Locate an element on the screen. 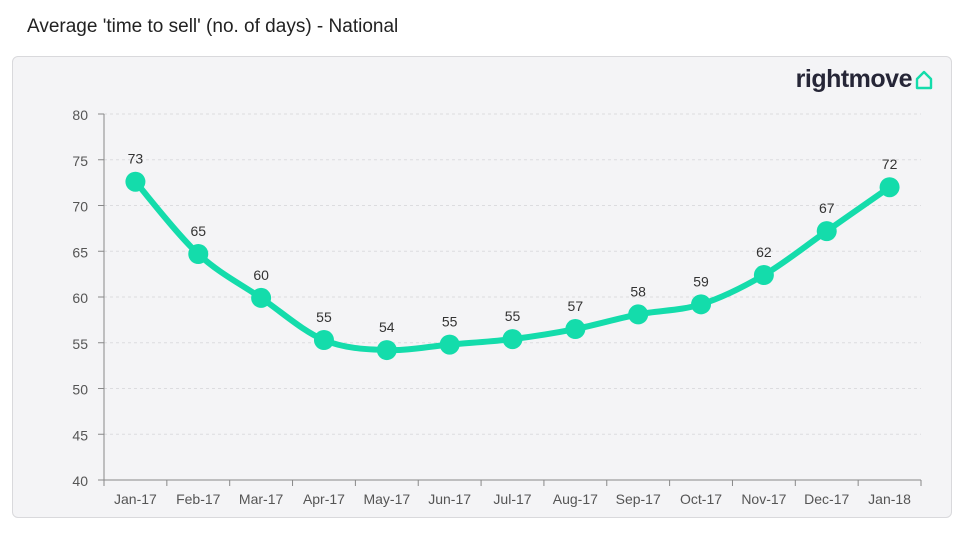 Image resolution: width=970 pixels, height=543 pixels. y-tick-label: 75 is located at coordinates (80, 161).